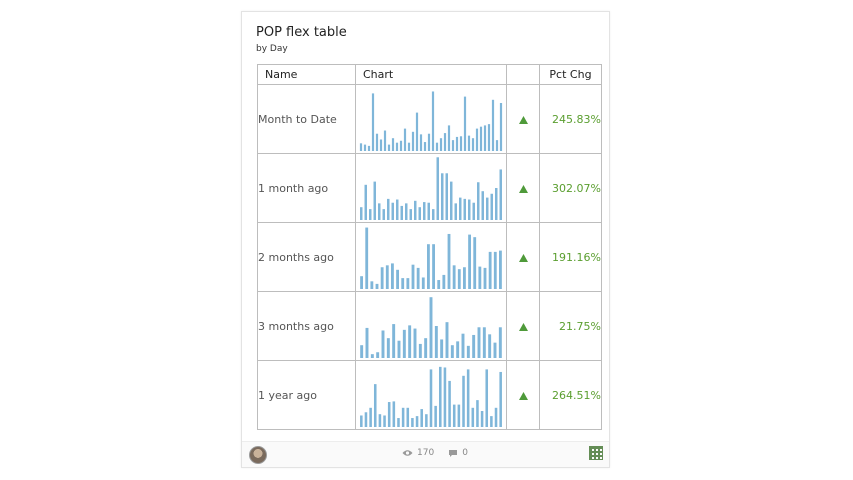 This screenshot has height=480, width=853. What do you see at coordinates (306, 395) in the screenshot?
I see `row-name: 1 year ago` at bounding box center [306, 395].